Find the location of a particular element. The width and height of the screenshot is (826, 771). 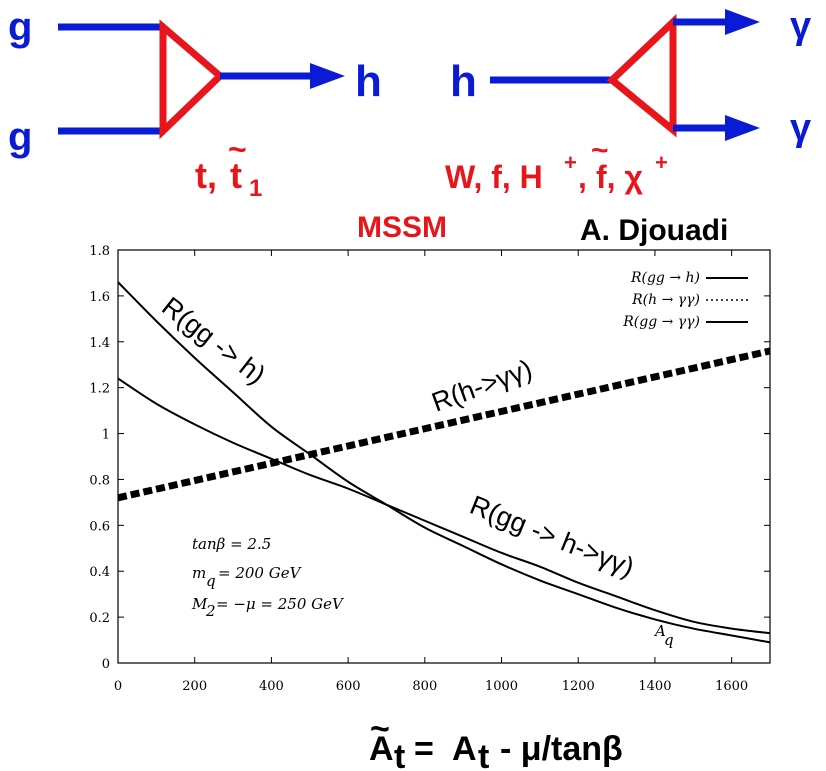

x-tick-label: 400 is located at coordinates (271, 686).